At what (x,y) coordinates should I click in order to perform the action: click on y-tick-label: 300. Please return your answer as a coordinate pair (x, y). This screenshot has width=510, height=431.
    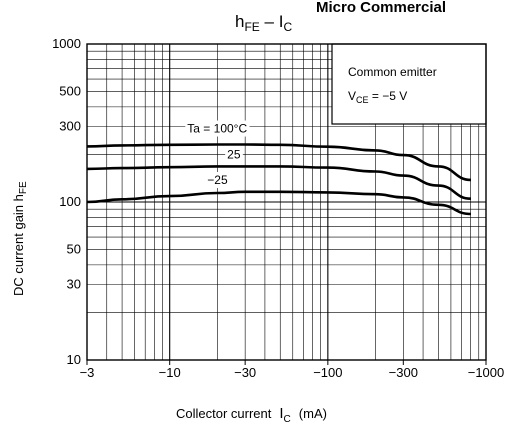
    Looking at the image, I should click on (70, 126).